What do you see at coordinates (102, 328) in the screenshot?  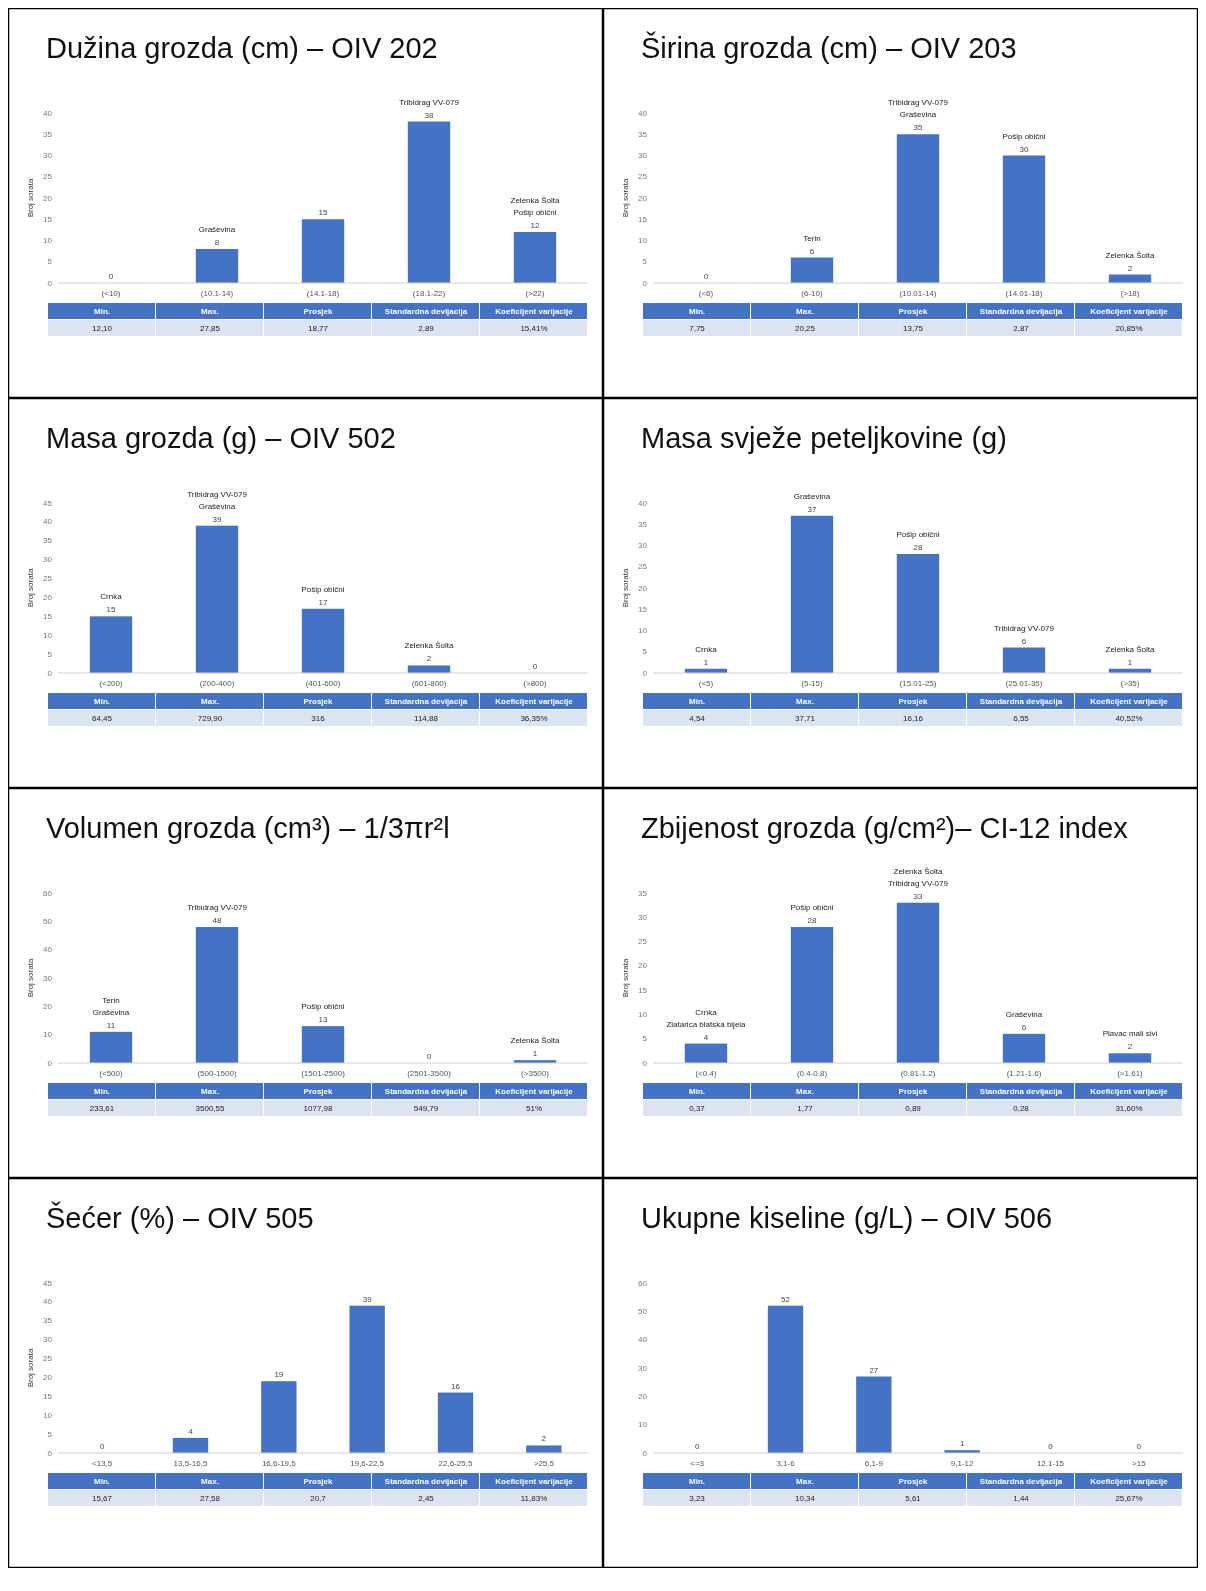 I see `text: 12,10` at bounding box center [102, 328].